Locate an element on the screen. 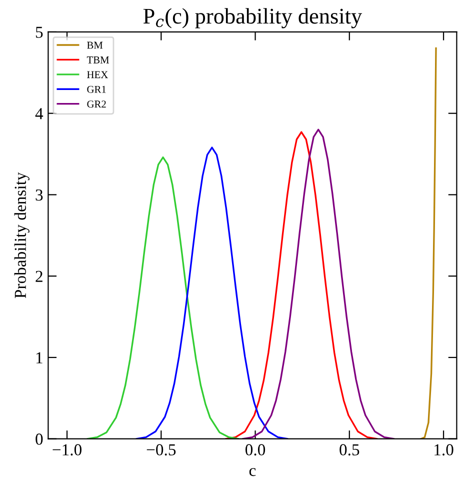 This screenshot has height=477, width=459. legend-label: TBM is located at coordinates (98, 60).